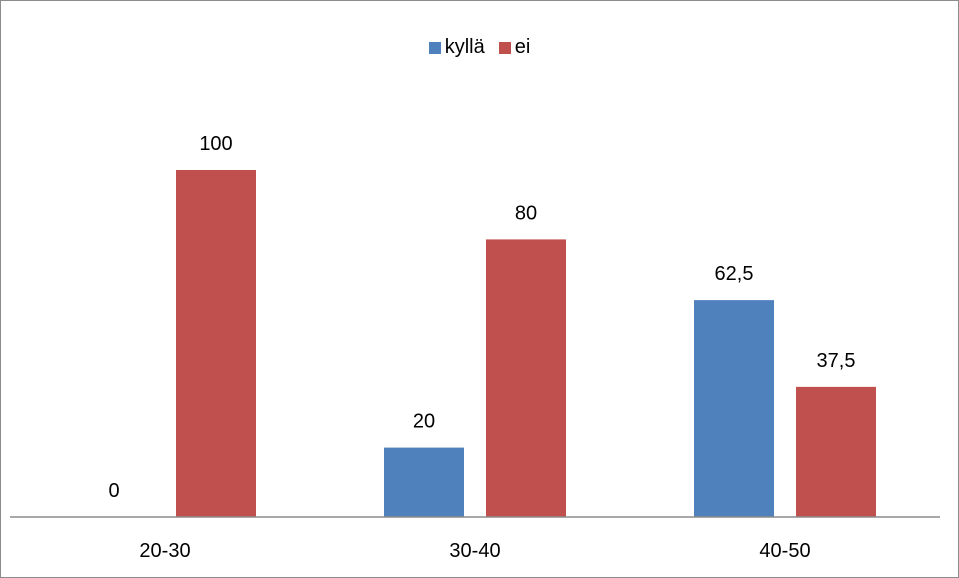 This screenshot has width=959, height=578. I want to click on data-label-ei-40-50: 37,5, so click(836, 361).